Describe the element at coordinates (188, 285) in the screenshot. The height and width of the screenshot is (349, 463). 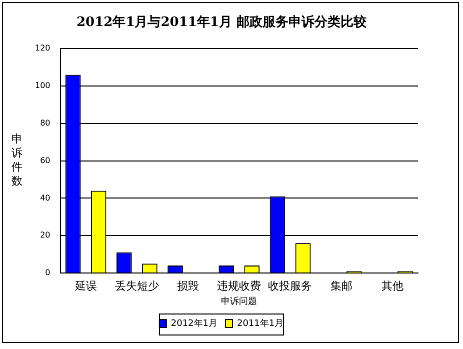
I see `x-tick-label: 损毁` at that location.